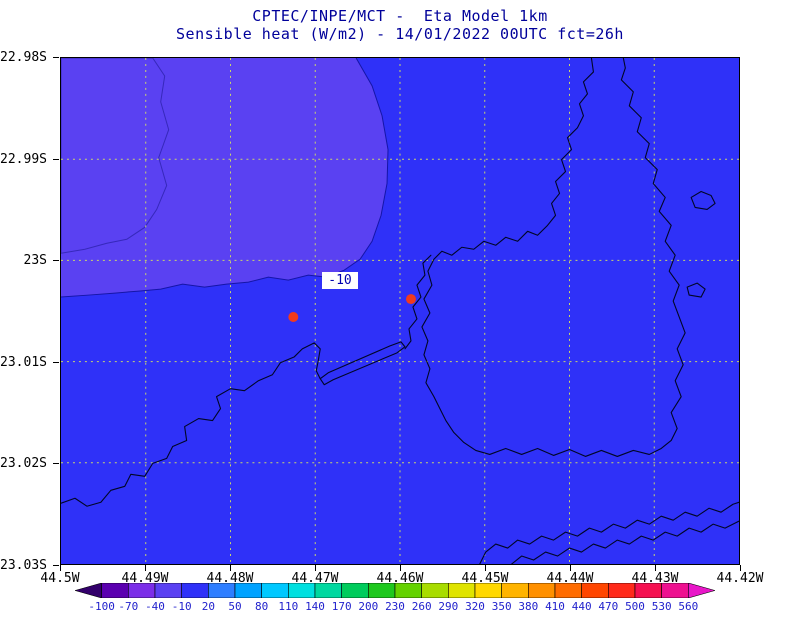  What do you see at coordinates (27, 311) in the screenshot?
I see `y-axis-labels: 22.98S 22.99S 23S 23.01S 23.02S 23.03S` at bounding box center [27, 311].